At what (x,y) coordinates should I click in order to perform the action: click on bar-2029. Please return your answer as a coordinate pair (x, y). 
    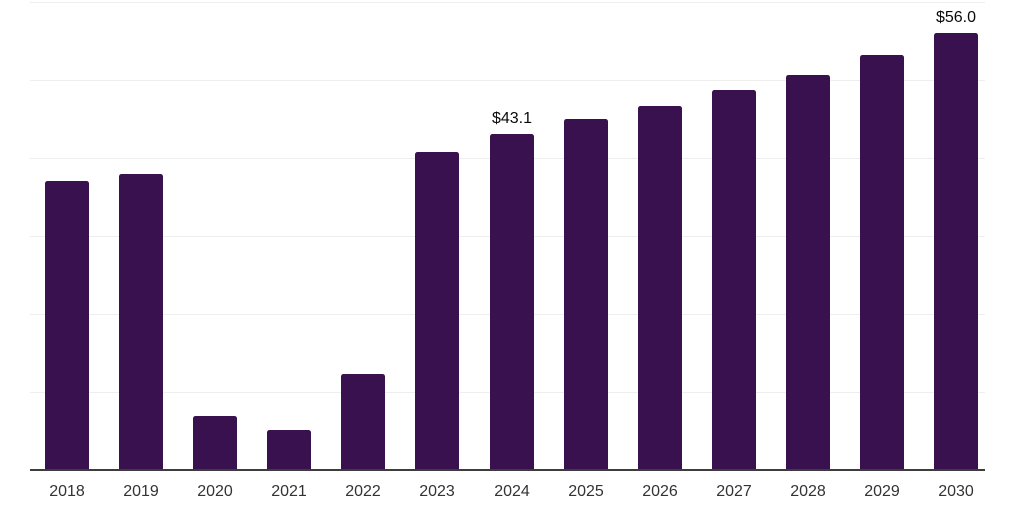
    Looking at the image, I should click on (882, 262).